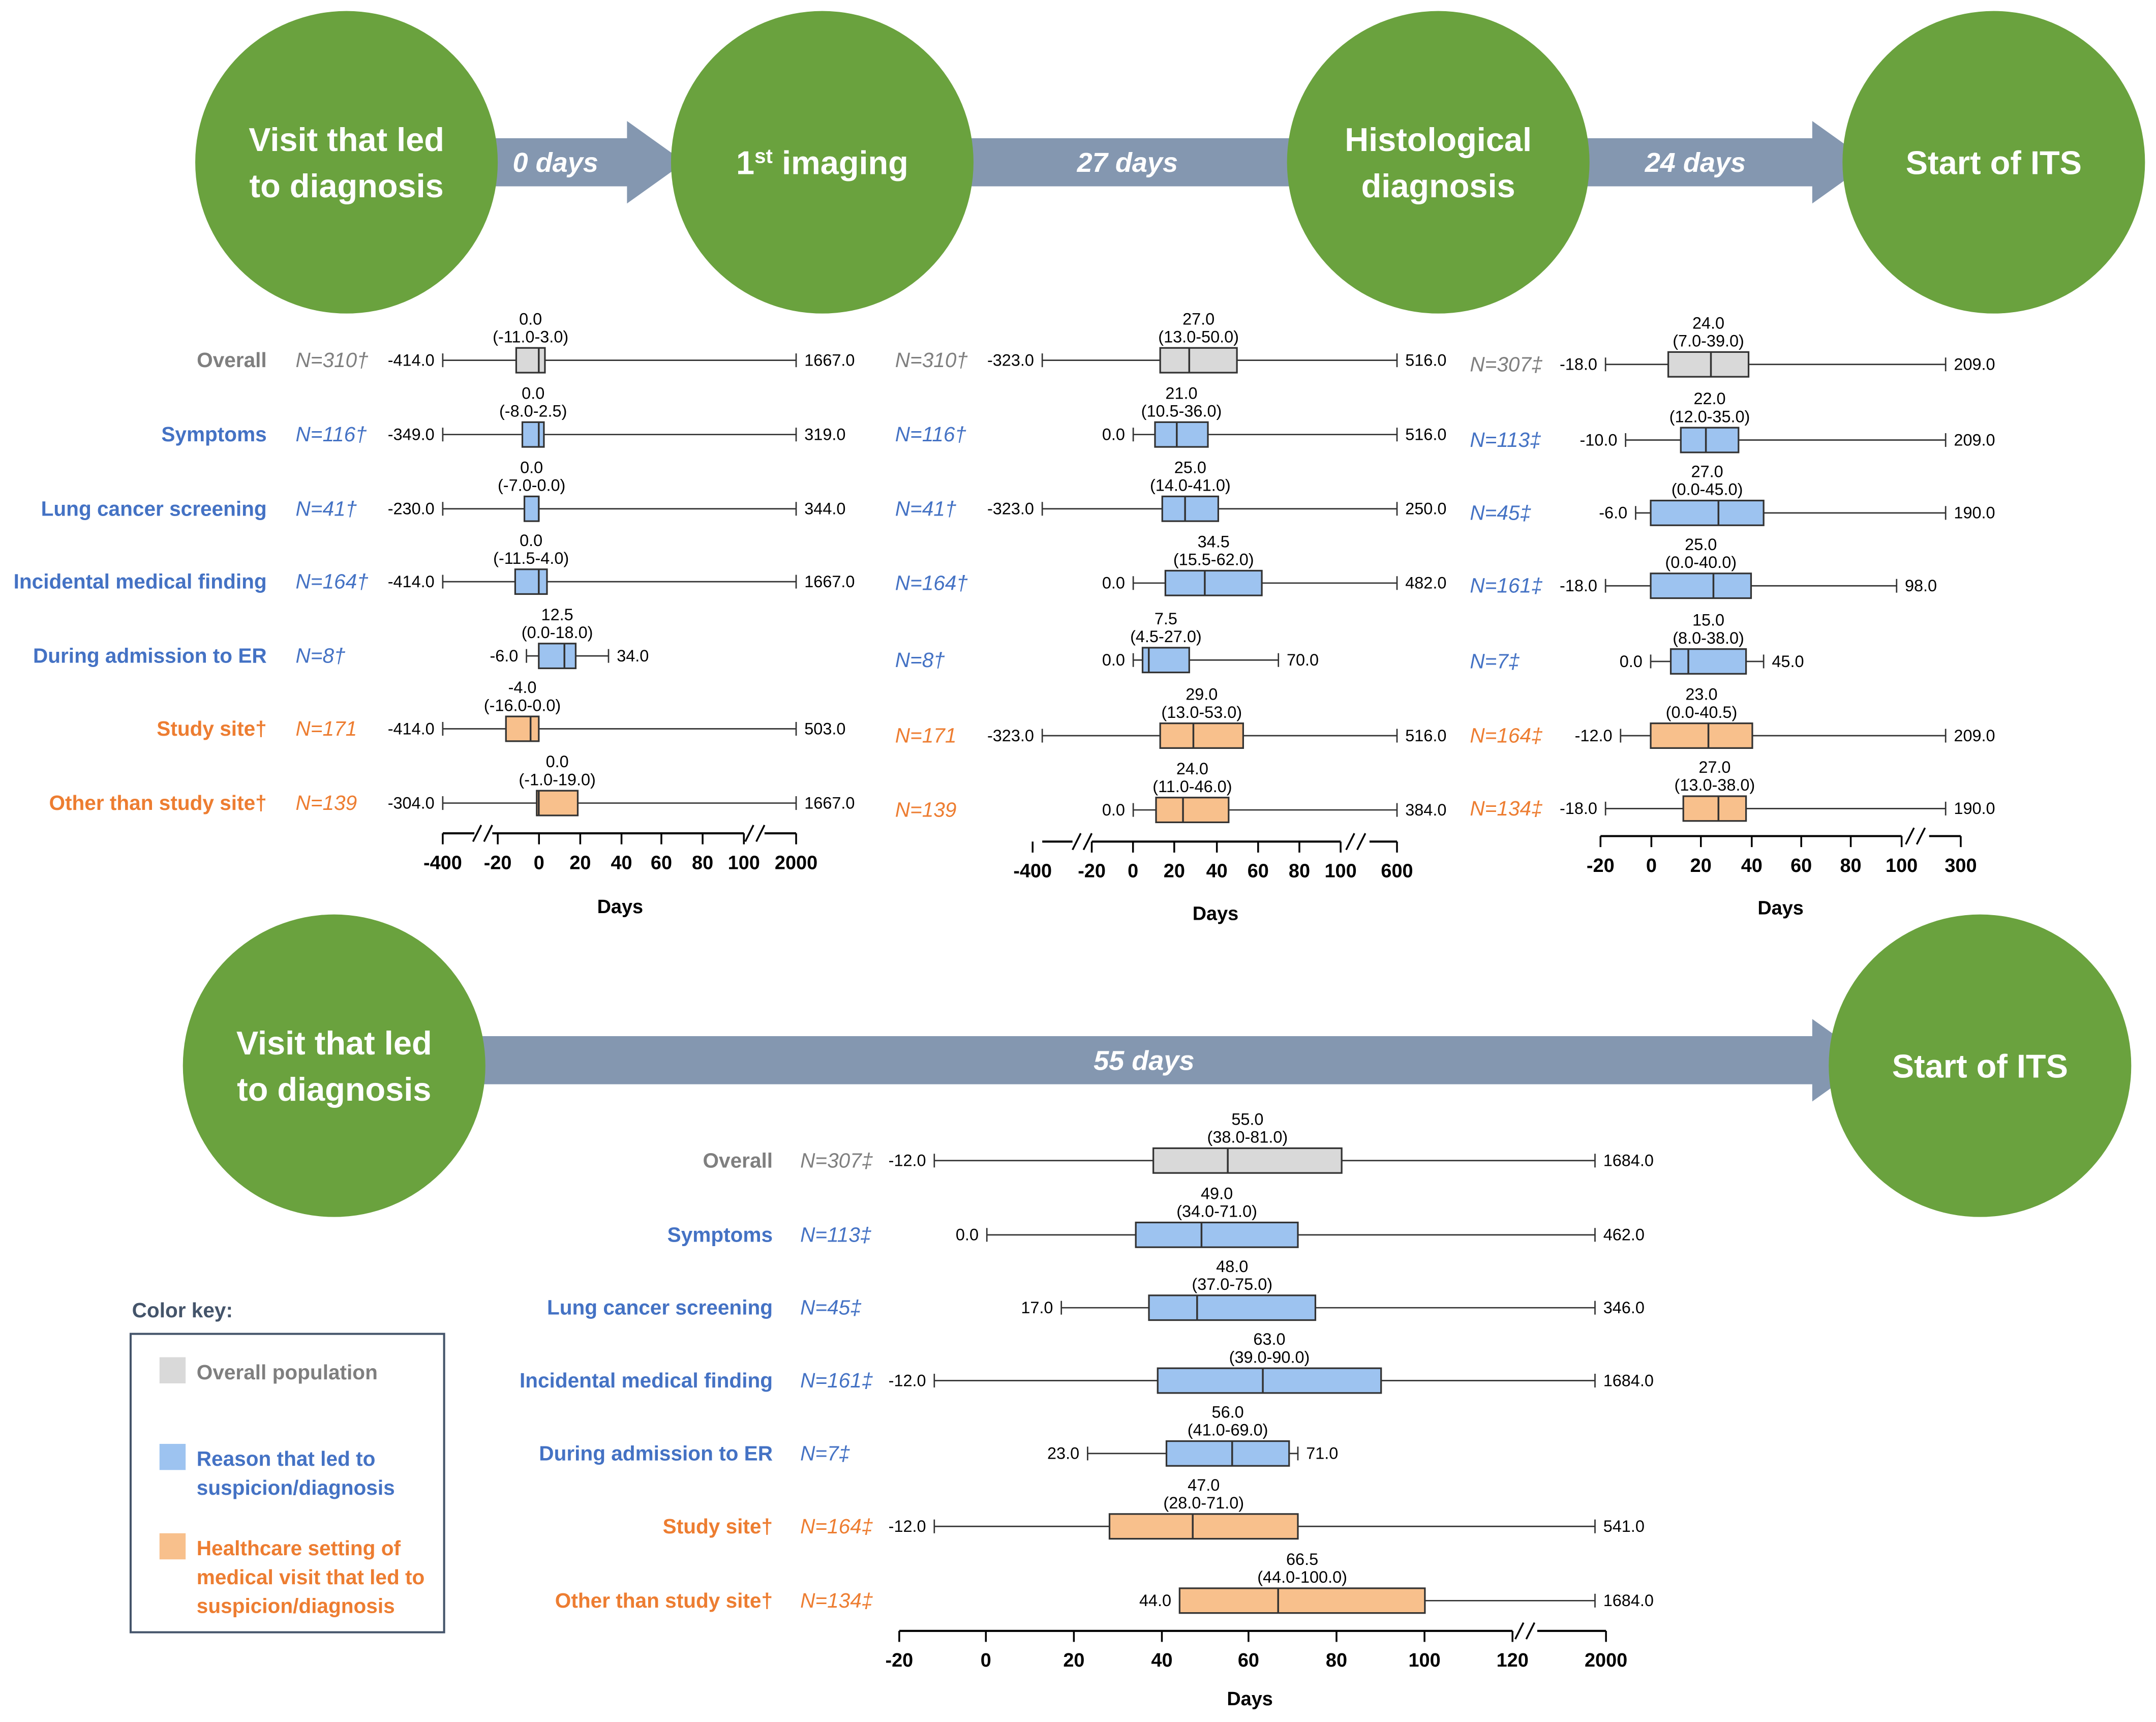 Image resolution: width=2156 pixels, height=1722 pixels. Describe the element at coordinates (1213, 560) in the screenshot. I see `iqr-value: (15.5-62.0)` at that location.